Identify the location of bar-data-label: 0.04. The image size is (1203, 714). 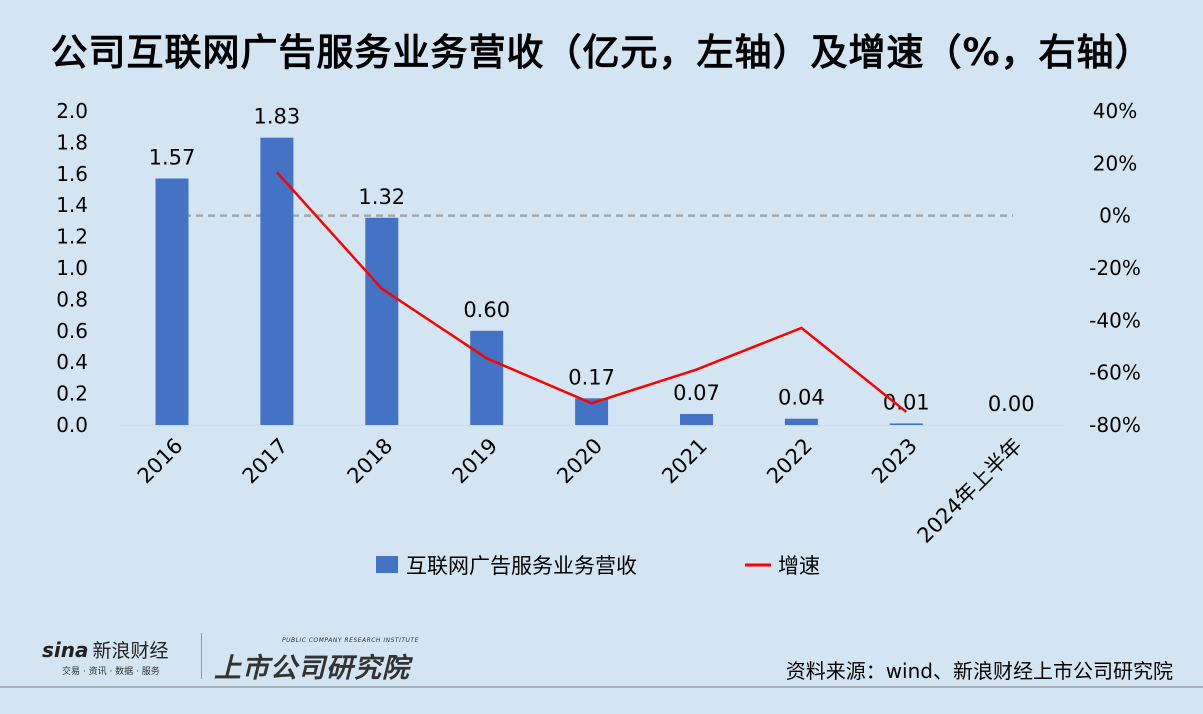
(801, 398).